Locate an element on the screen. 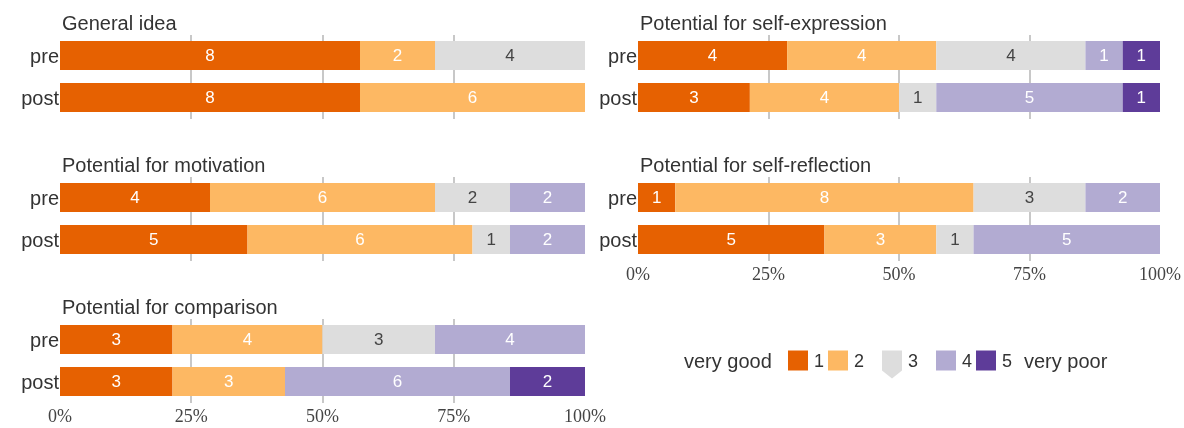  legend-label: 4 is located at coordinates (967, 361).